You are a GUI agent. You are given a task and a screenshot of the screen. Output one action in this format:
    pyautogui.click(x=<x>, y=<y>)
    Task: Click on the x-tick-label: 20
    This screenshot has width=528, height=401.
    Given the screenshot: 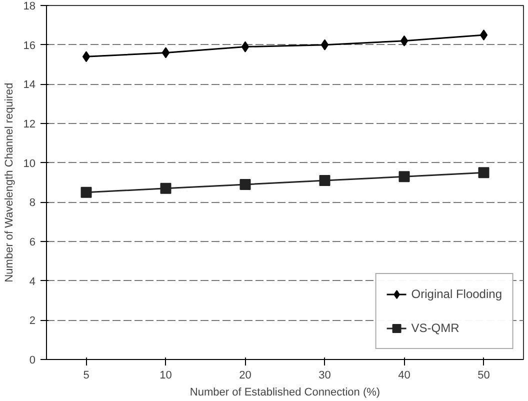 What is the action you would take?
    pyautogui.click(x=245, y=376)
    